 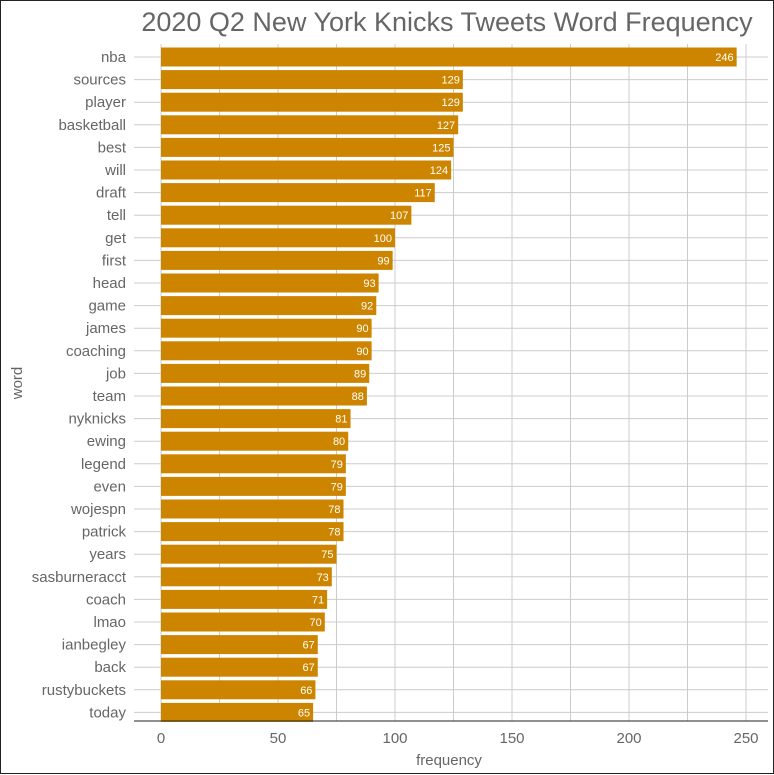 I want to click on y-tick-label: player, so click(x=105, y=102).